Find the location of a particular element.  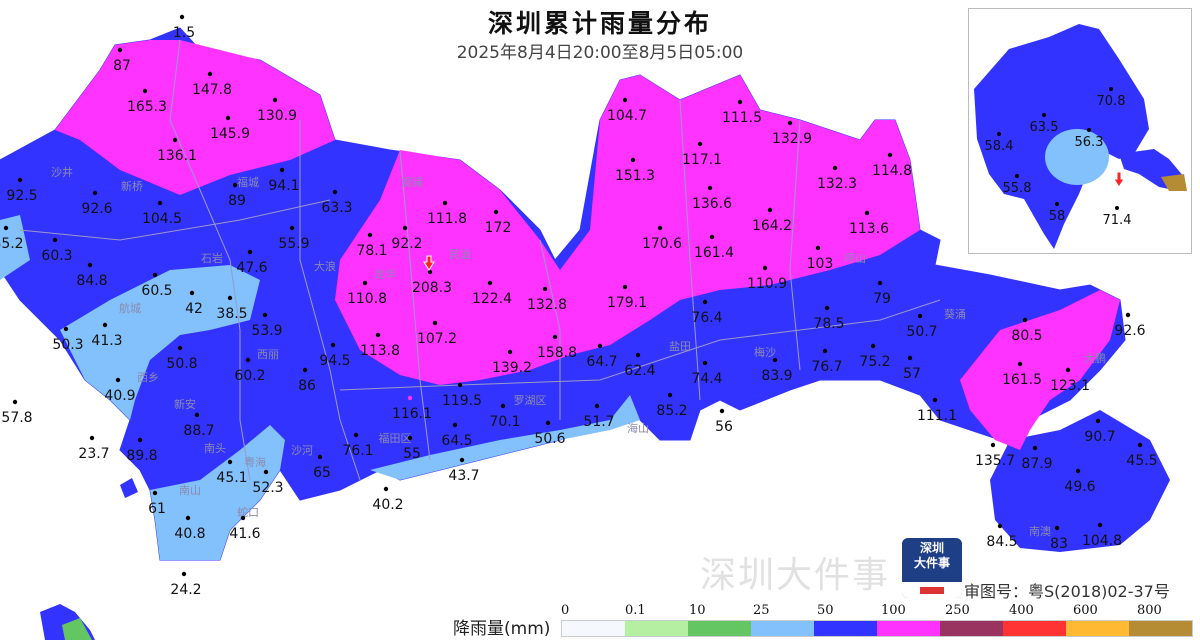

watermark: 深圳大件事 is located at coordinates (795, 575).